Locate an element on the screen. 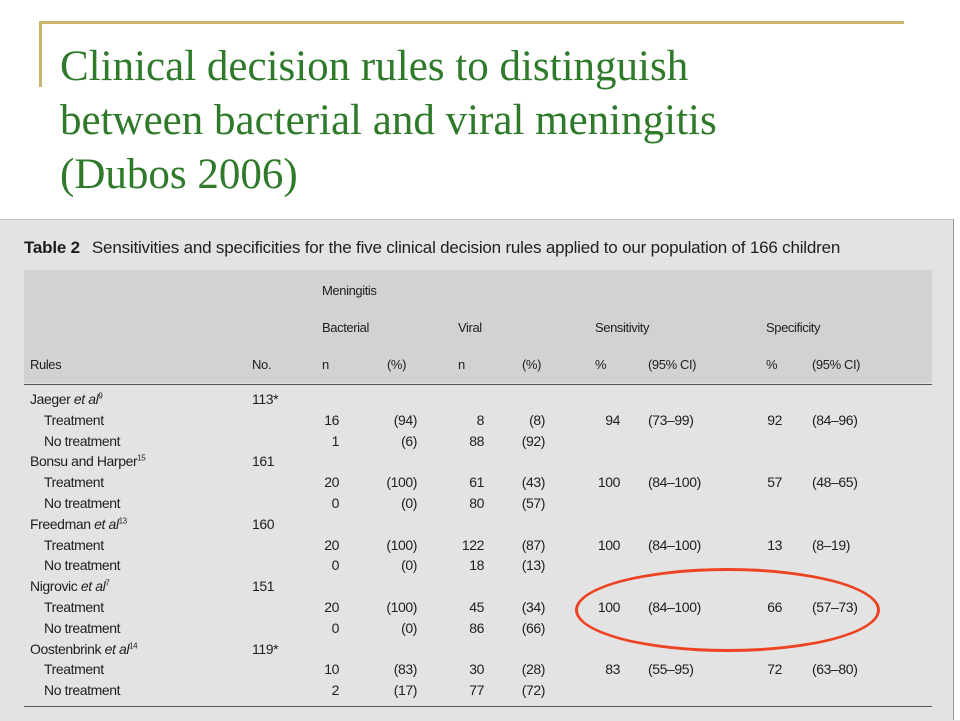 This screenshot has height=721, width=960. cell-vn: 88 is located at coordinates (476, 440).